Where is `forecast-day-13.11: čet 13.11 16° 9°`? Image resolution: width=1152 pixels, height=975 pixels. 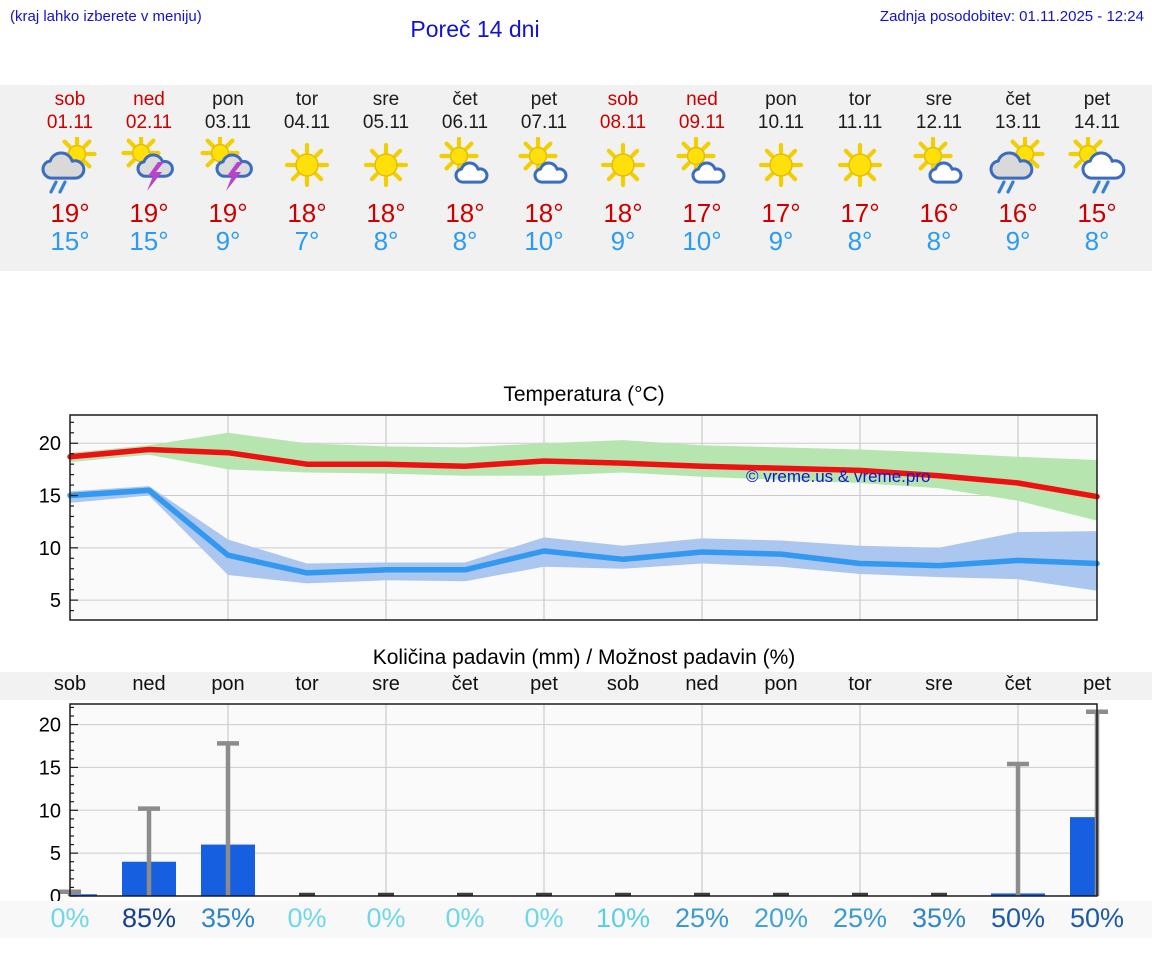 forecast-day-13.11: čet 13.11 16° 9° is located at coordinates (1018, 172).